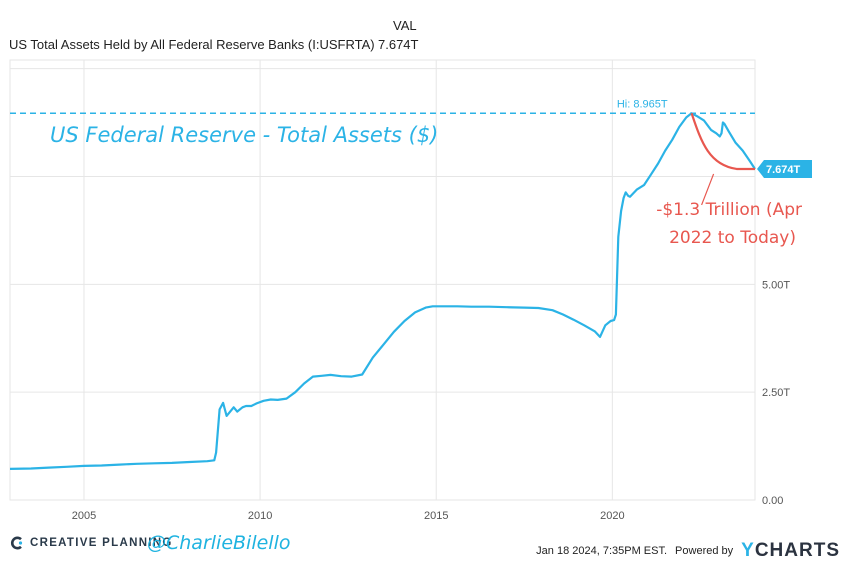 The height and width of the screenshot is (567, 850). I want to click on last-value-label: 7.674T, so click(783, 170).